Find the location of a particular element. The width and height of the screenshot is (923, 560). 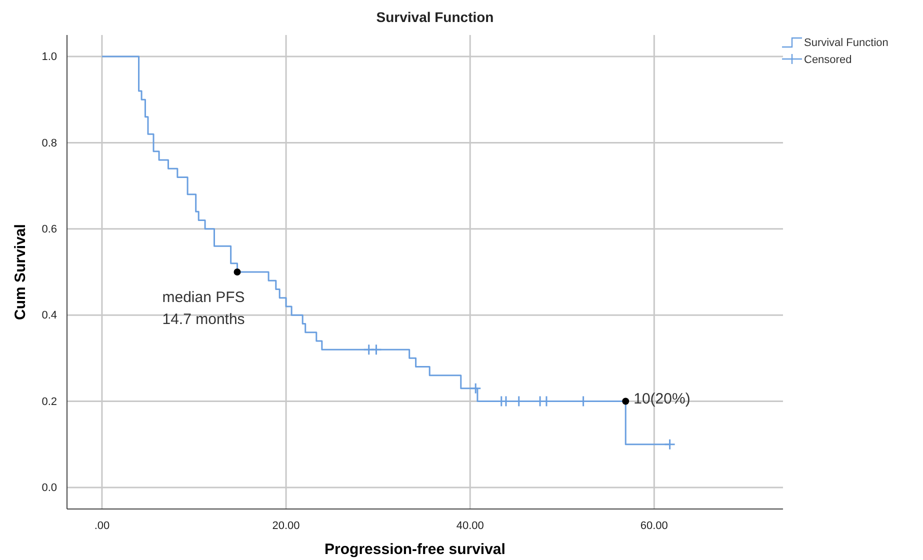

y-tick-label: 0.6 is located at coordinates (49, 229).